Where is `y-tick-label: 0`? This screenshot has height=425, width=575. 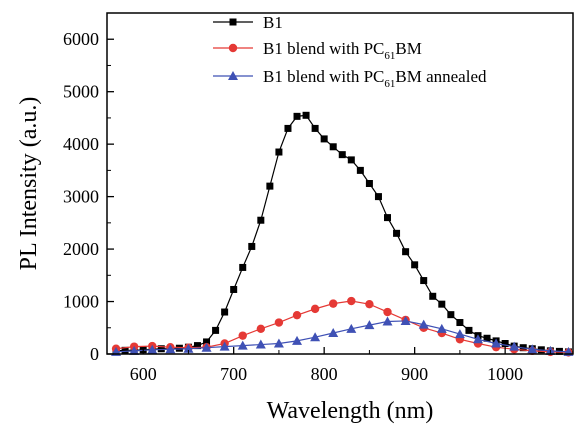 y-tick-label: 0 is located at coordinates (94, 354).